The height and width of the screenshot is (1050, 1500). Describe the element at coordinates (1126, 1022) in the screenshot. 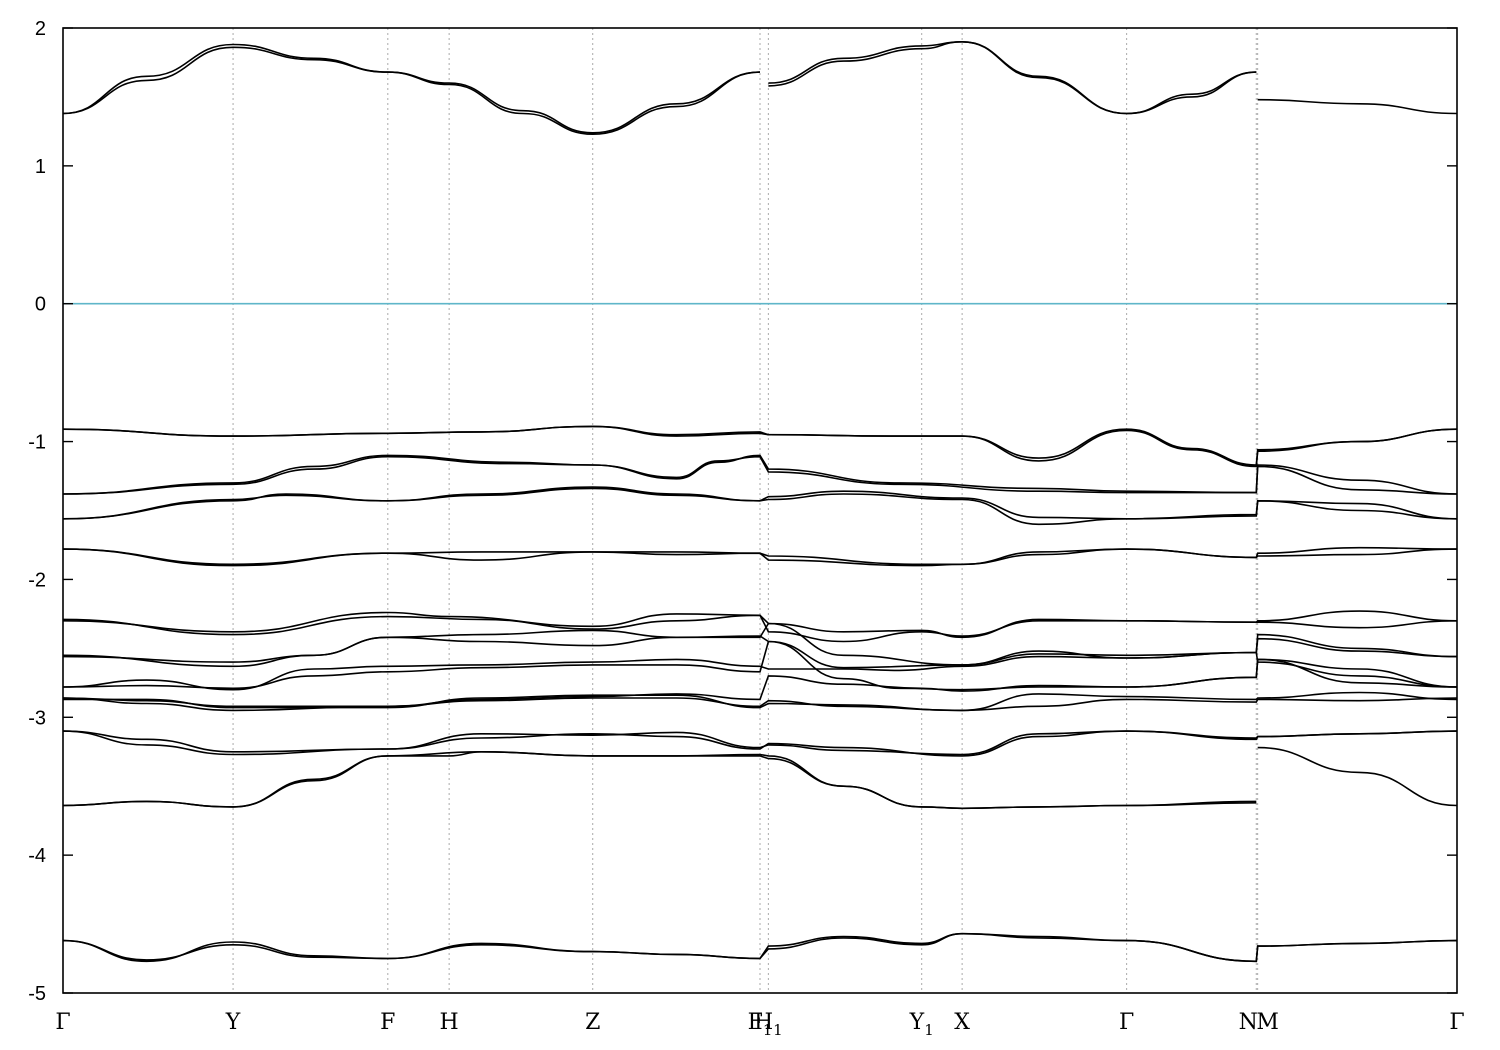

I see `kpoint-label-9: Γ` at that location.